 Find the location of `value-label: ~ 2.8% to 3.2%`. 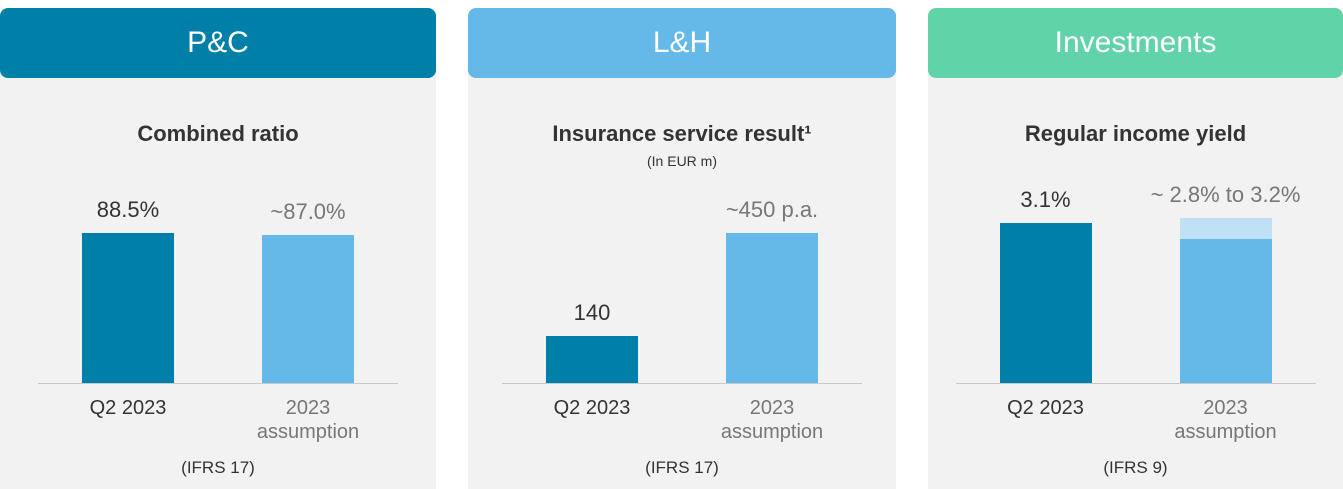

value-label: ~ 2.8% to 3.2% is located at coordinates (1225, 195).